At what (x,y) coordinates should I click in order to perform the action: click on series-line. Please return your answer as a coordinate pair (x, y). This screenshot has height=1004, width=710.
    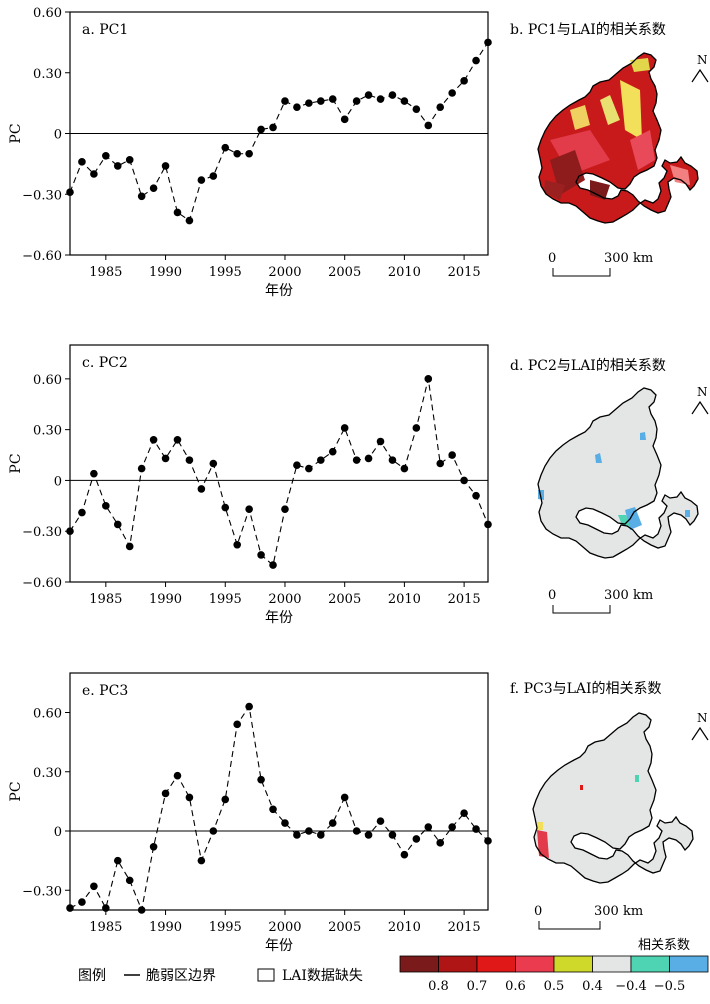
    Looking at the image, I should click on (279, 472).